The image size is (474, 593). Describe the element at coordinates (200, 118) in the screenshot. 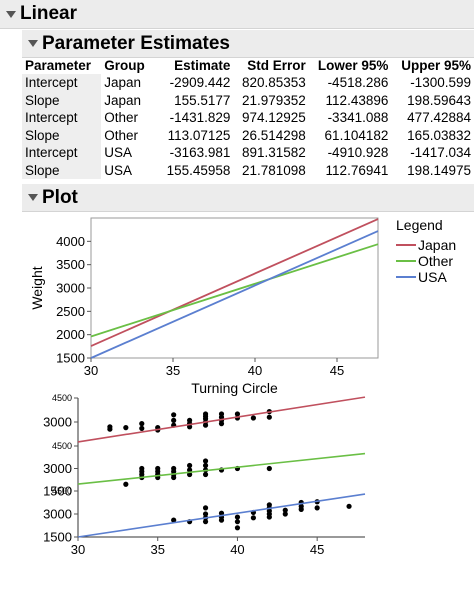

I see `table-cell: -1431.829` at that location.